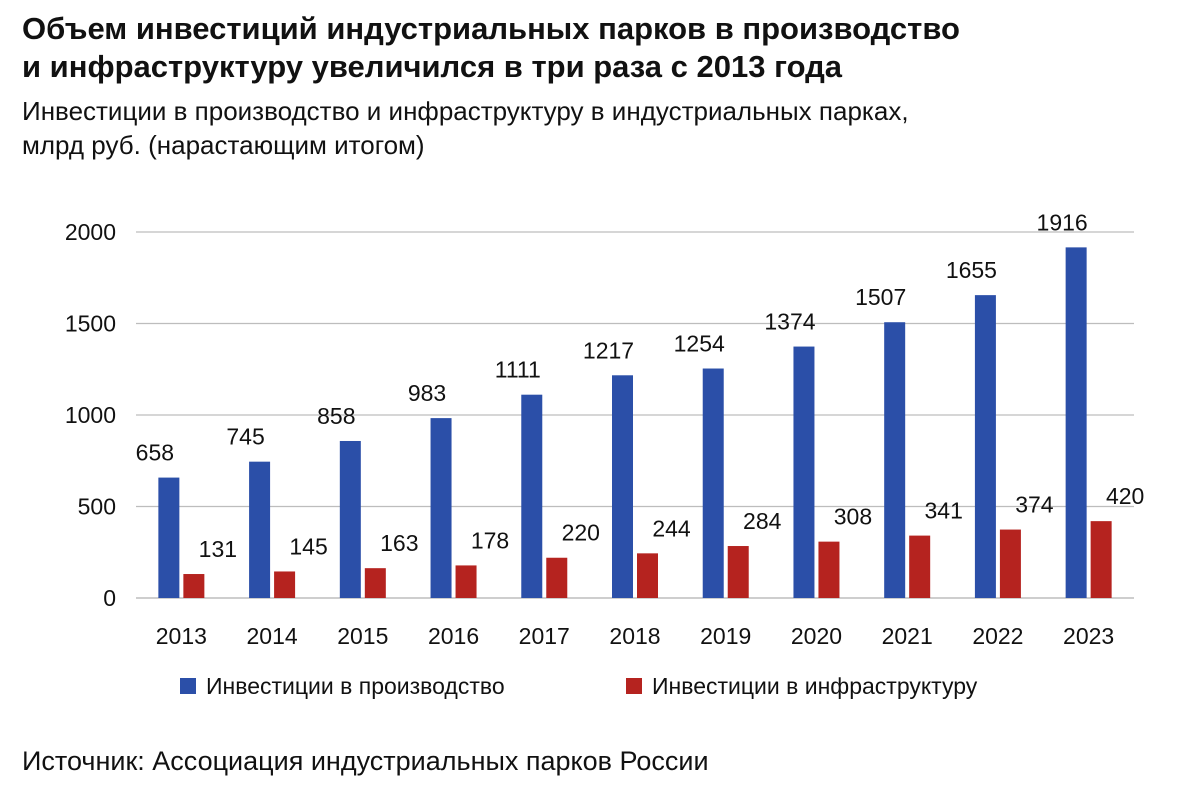  I want to click on data-label-production: 1217, so click(608, 350).